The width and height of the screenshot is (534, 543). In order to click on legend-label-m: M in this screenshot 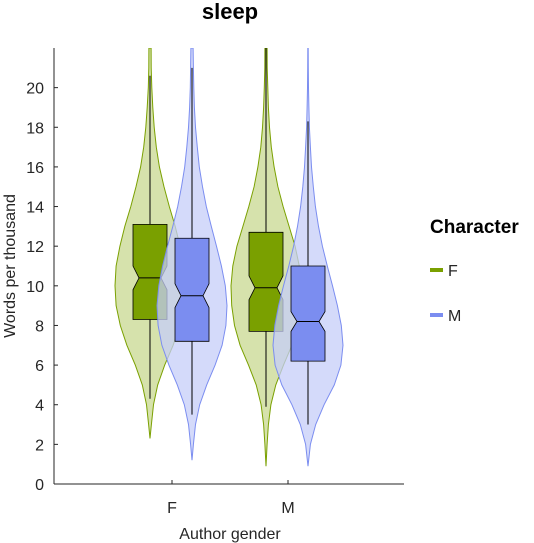, I will do `click(454, 316)`.